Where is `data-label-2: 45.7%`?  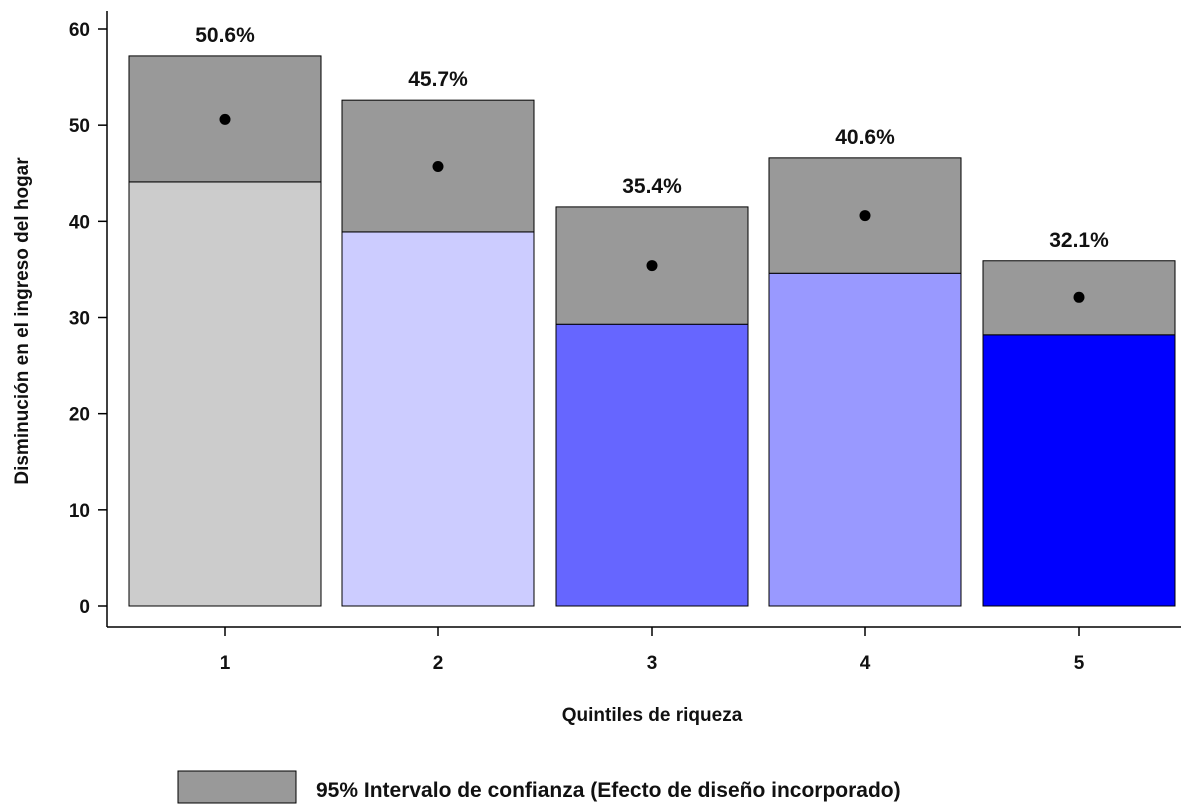 data-label-2: 45.7% is located at coordinates (438, 79).